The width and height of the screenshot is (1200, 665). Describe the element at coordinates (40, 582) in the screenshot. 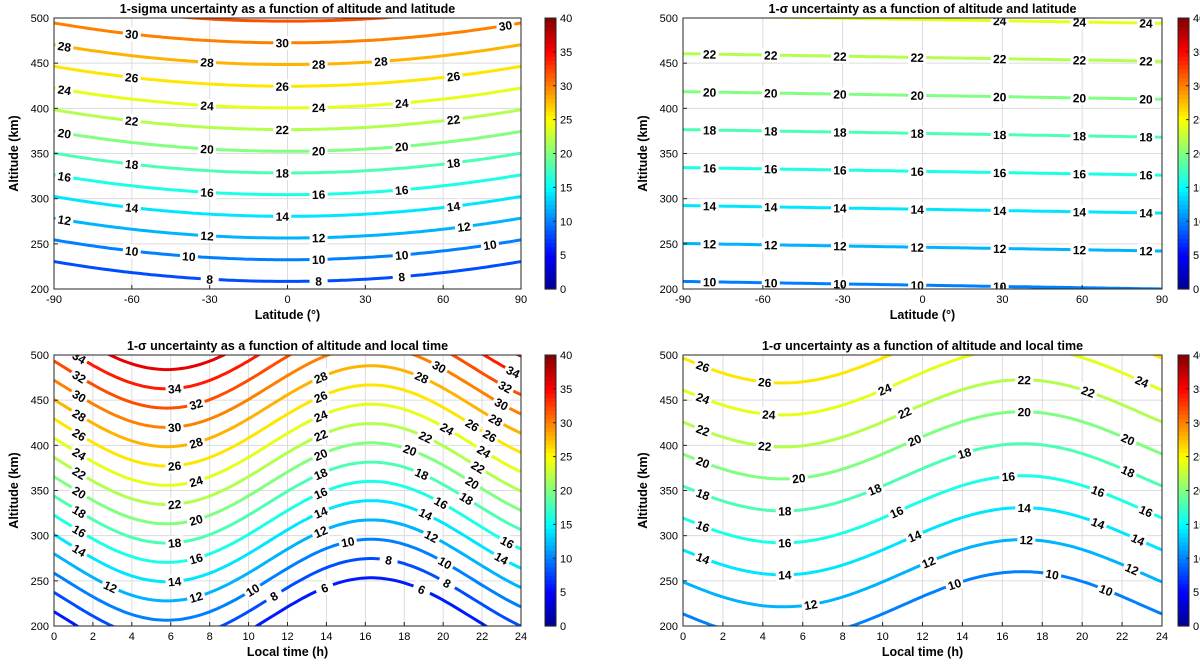

I see `y-tick-label: 250` at that location.